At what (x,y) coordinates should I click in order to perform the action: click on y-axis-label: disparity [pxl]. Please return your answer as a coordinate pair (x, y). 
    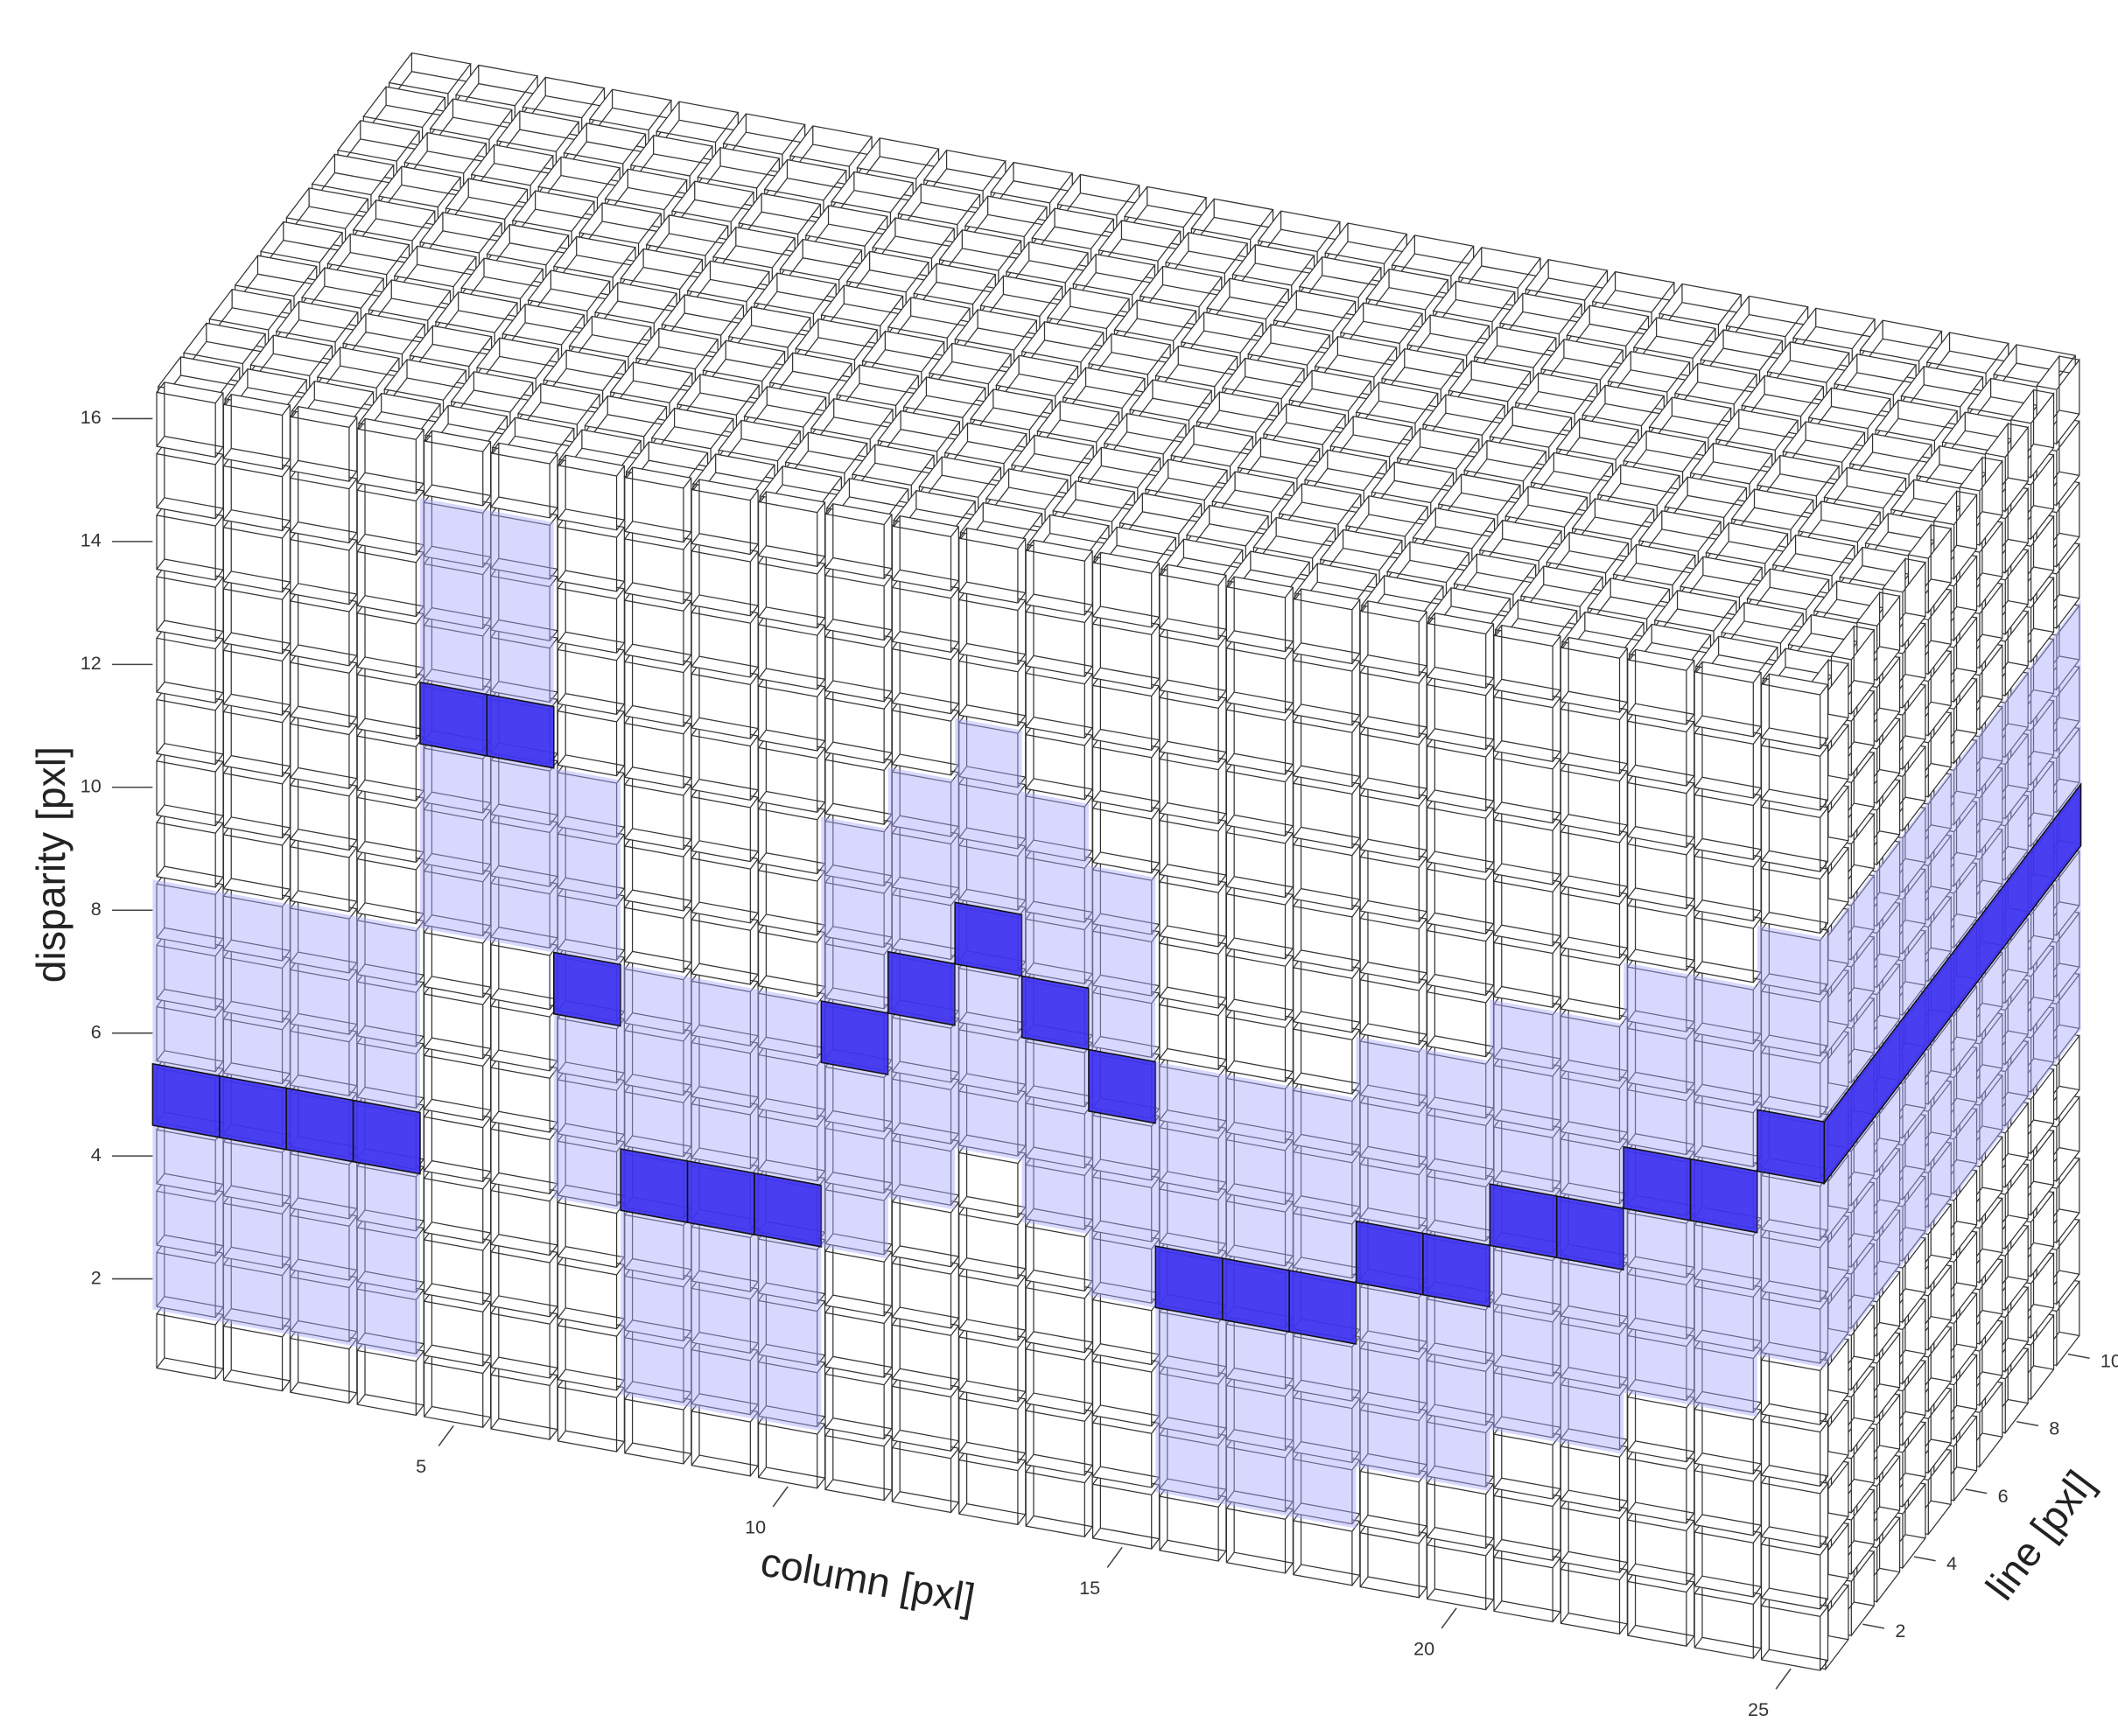
    Looking at the image, I should click on (51, 864).